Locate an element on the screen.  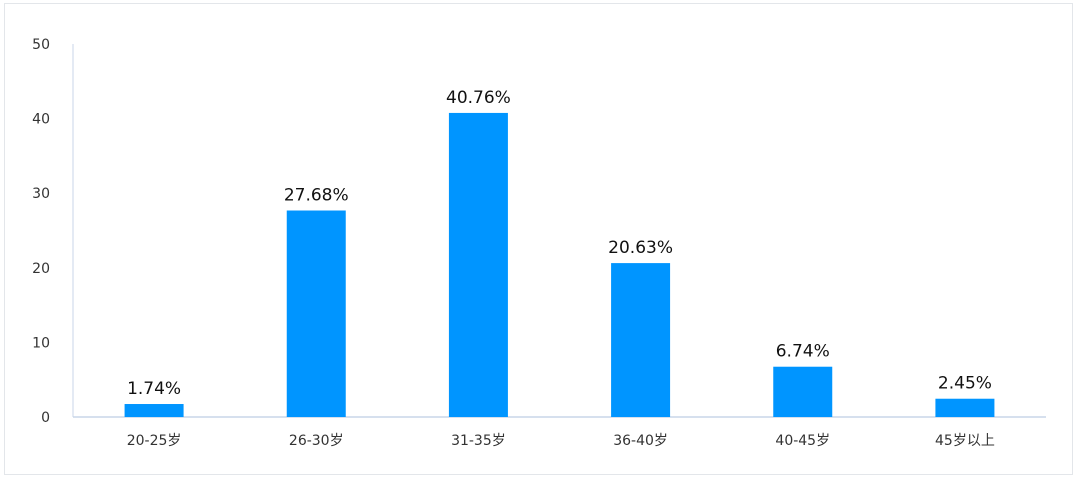
bar-value-label: 1.74% is located at coordinates (154, 389).